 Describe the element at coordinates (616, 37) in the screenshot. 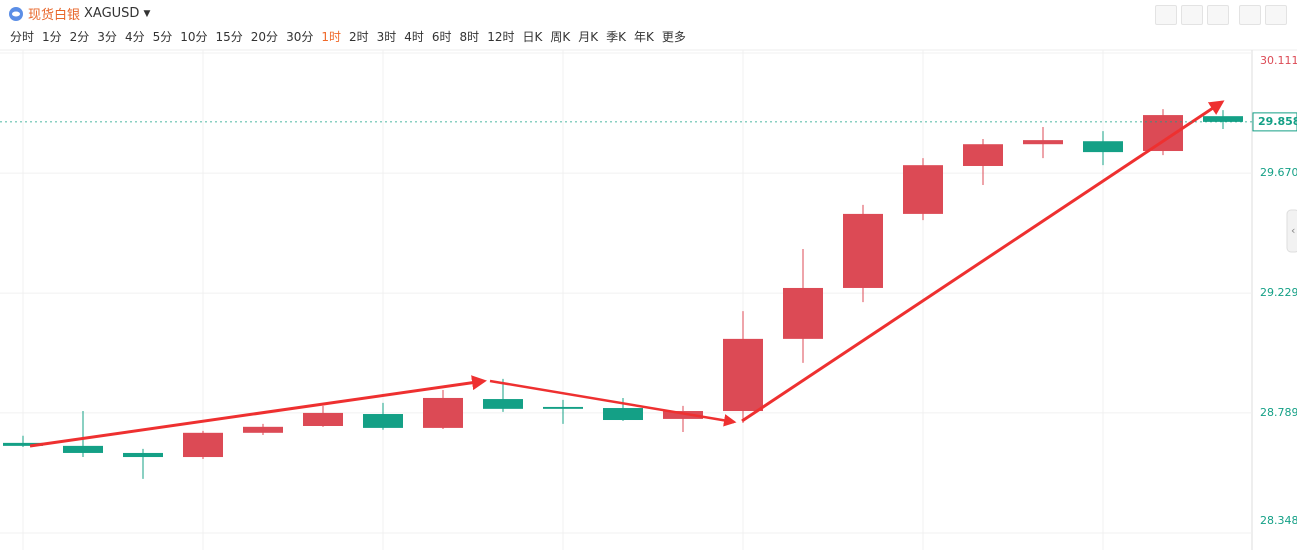

I see `timeframe-tab: 季K` at that location.